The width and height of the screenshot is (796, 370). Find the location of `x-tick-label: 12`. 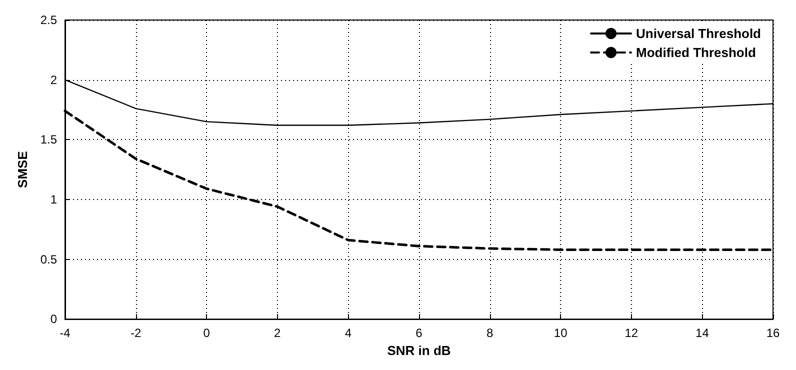

x-tick-label: 12 is located at coordinates (631, 333).